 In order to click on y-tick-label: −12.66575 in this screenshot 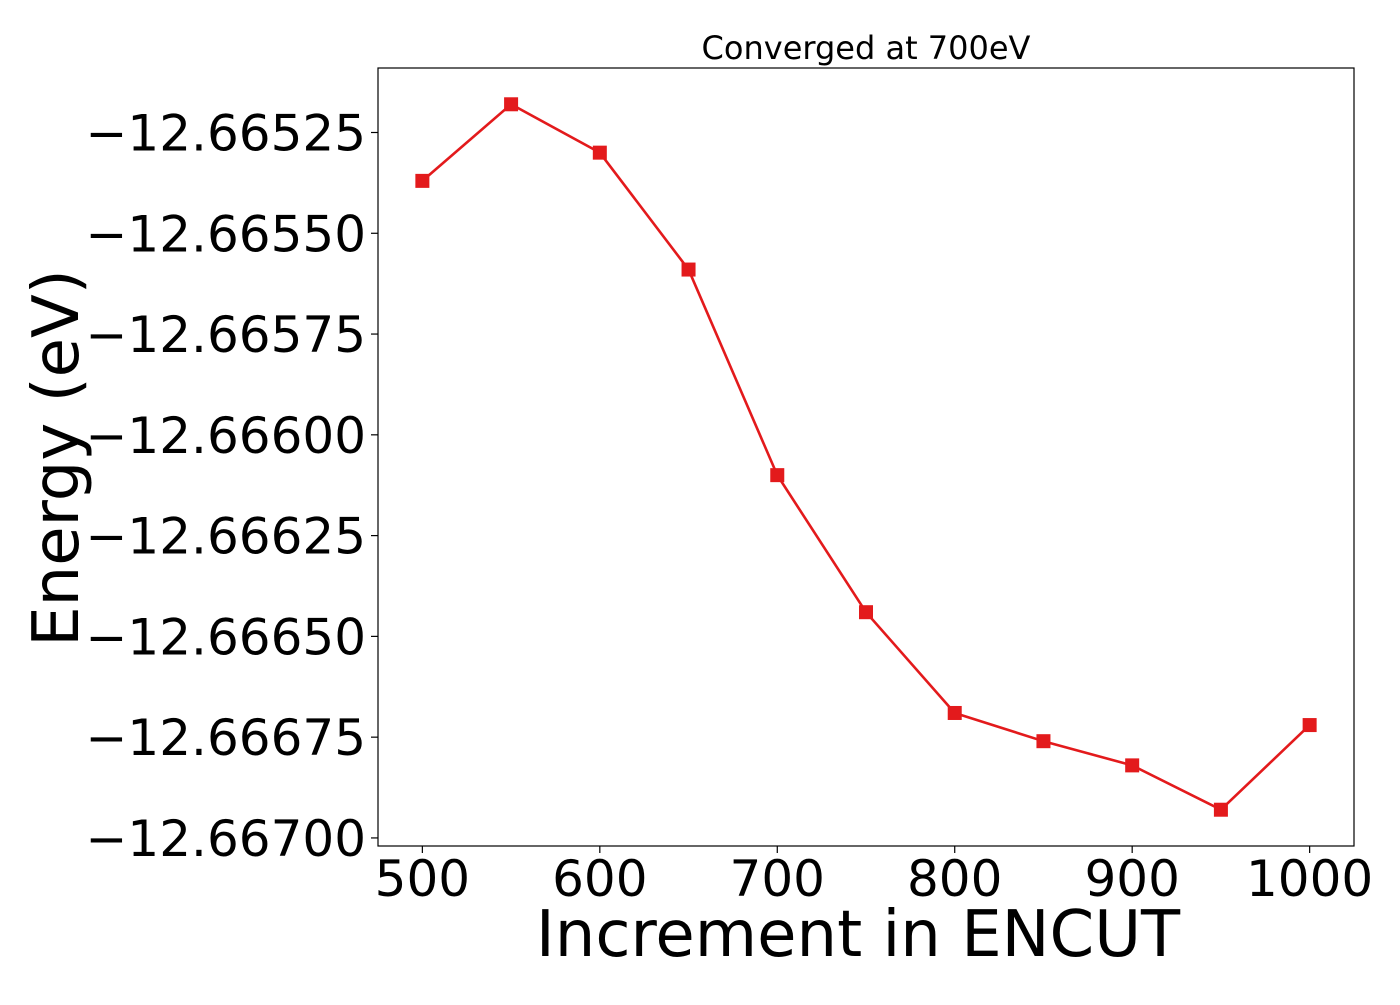, I will do `click(226, 335)`.